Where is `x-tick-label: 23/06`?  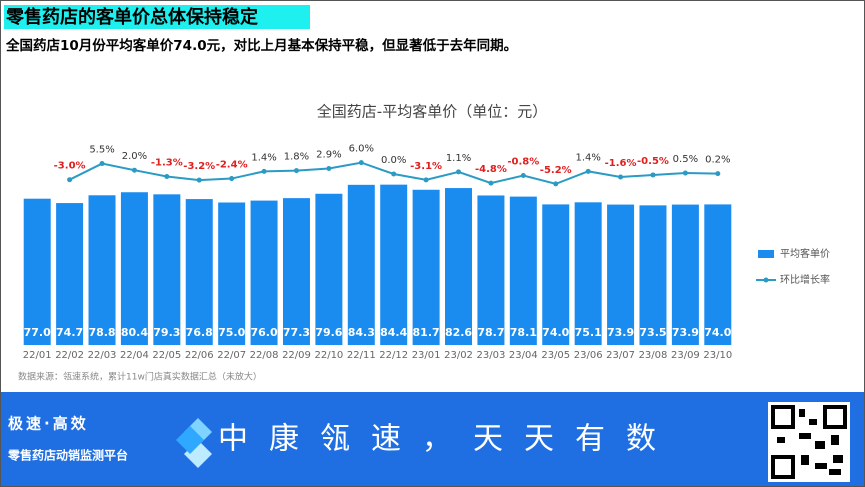 x-tick-label: 23/06 is located at coordinates (588, 355).